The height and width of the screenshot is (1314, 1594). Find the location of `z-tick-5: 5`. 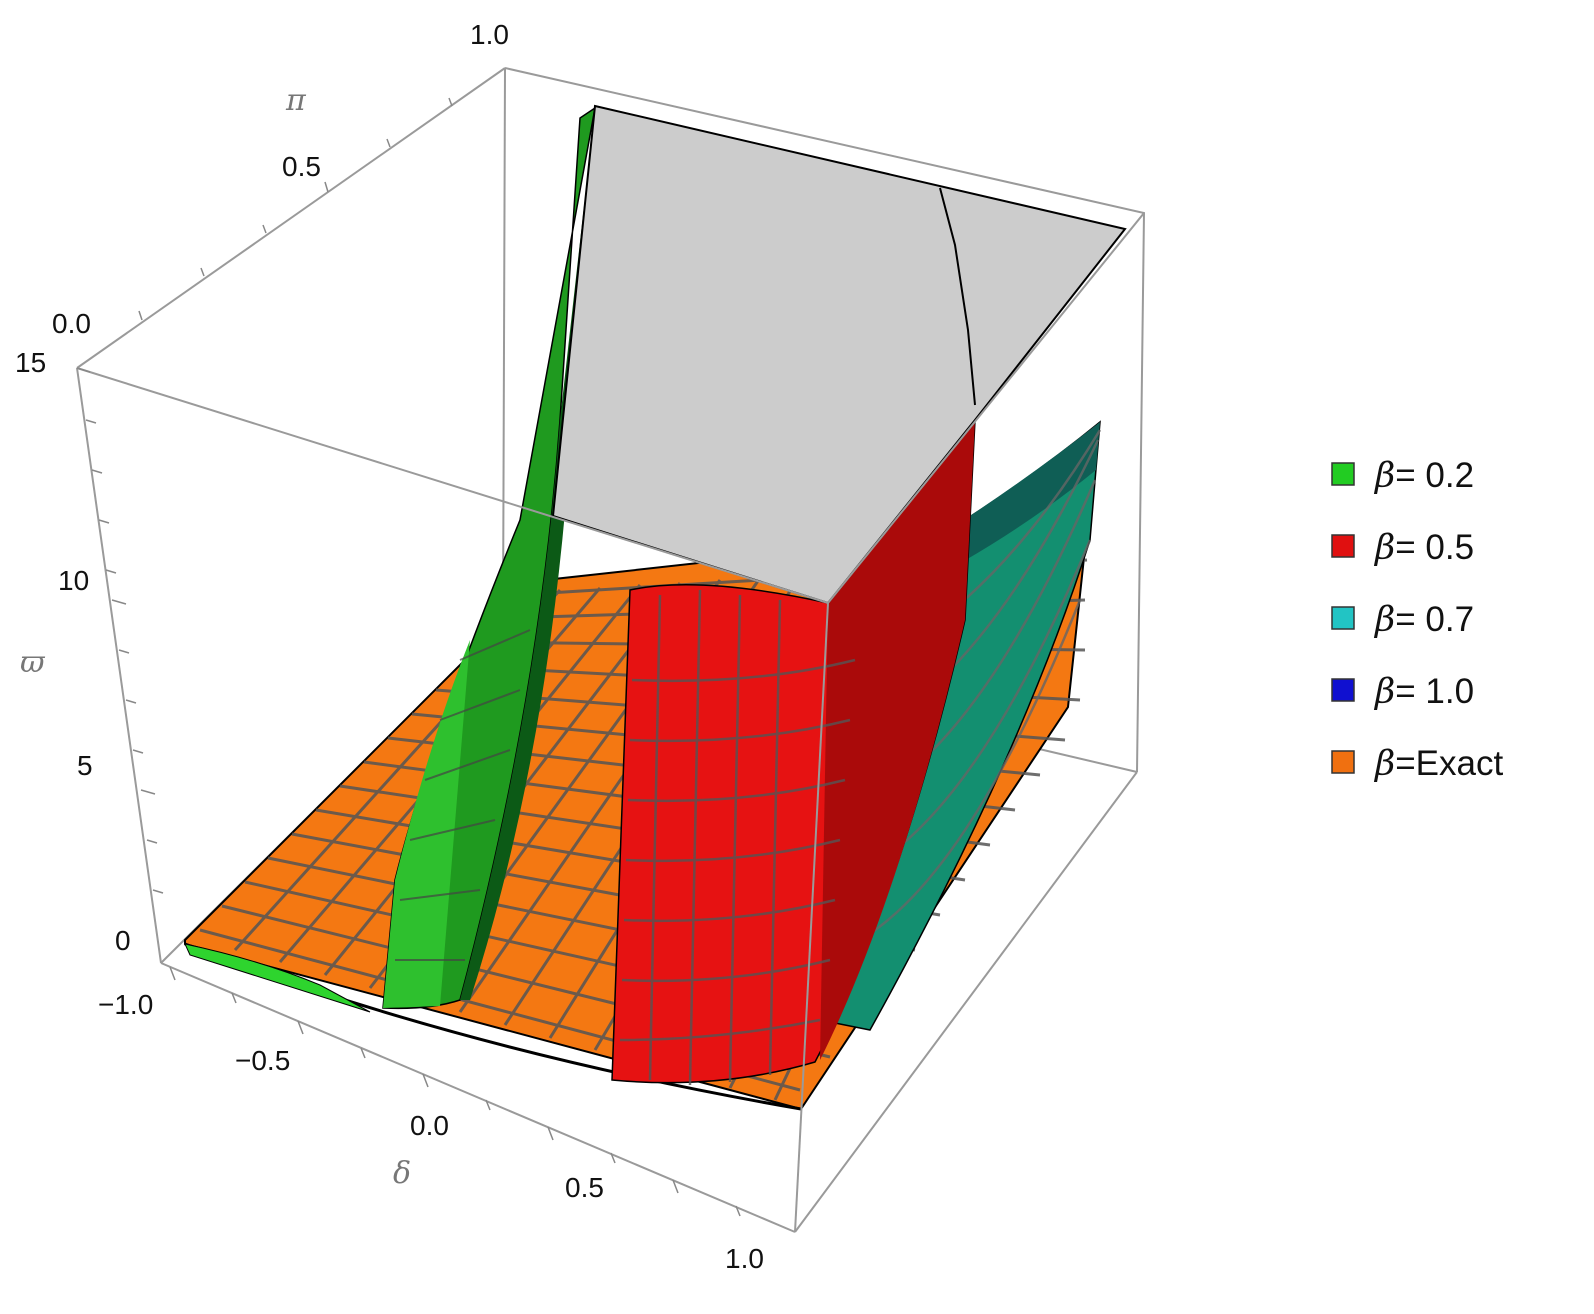

z-tick-5: 5 is located at coordinates (85, 765).